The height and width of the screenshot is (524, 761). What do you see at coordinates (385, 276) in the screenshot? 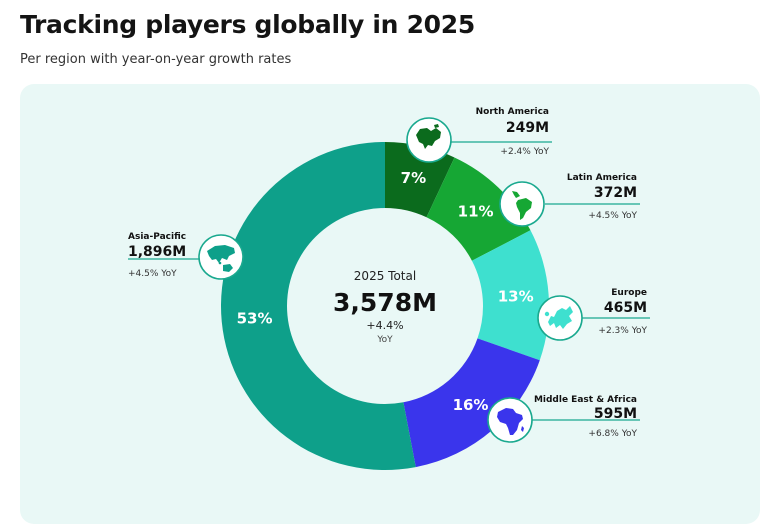
I see `center-label: 2025 Total` at bounding box center [385, 276].